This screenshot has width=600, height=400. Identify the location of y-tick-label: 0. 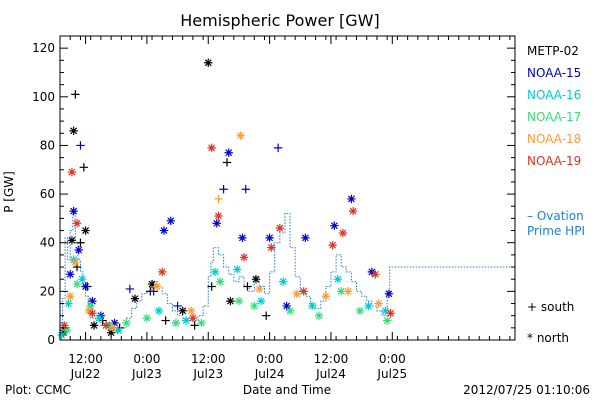
(51, 340).